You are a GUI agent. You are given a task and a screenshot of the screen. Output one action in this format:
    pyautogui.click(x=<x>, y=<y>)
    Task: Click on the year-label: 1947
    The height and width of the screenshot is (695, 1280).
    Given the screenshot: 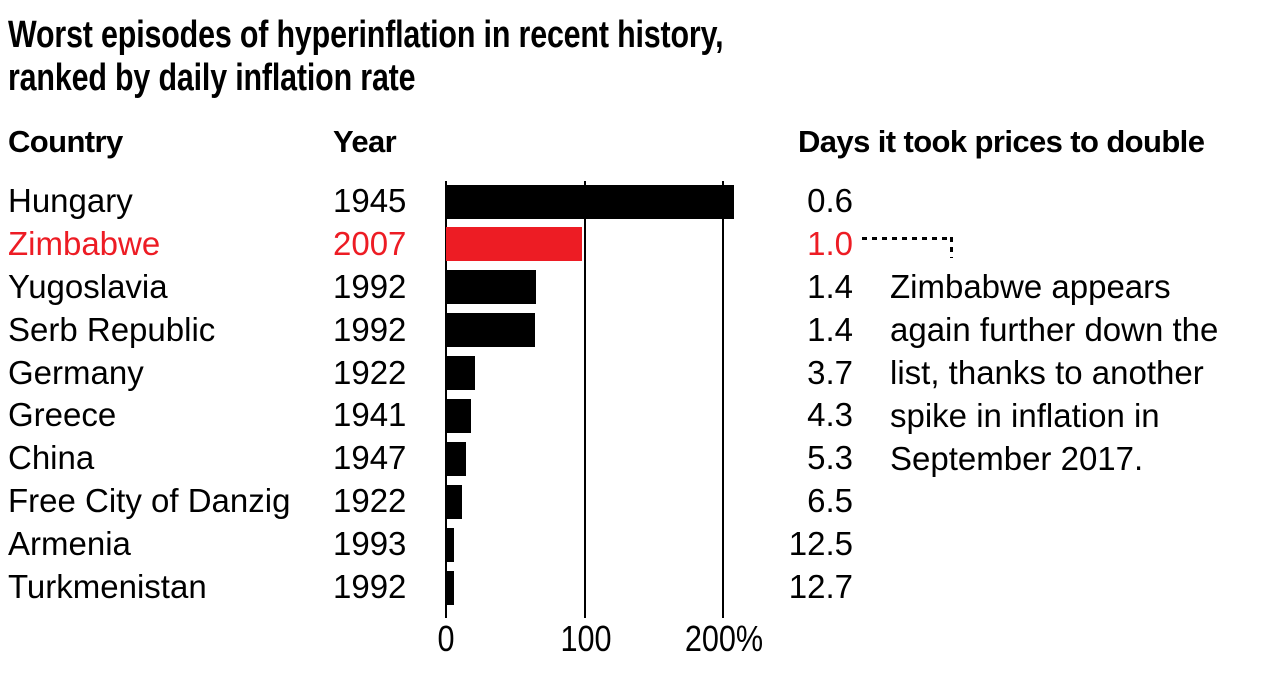 What is the action you would take?
    pyautogui.click(x=370, y=458)
    